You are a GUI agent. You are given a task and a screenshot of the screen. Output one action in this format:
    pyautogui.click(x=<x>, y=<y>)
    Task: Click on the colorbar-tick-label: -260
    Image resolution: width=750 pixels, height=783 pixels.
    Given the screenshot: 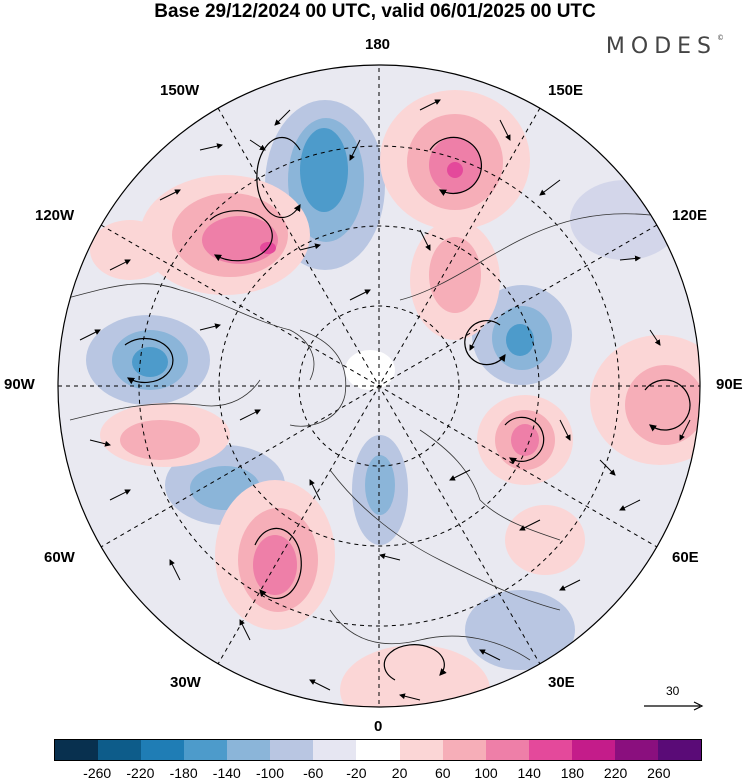 What is the action you would take?
    pyautogui.click(x=97, y=773)
    